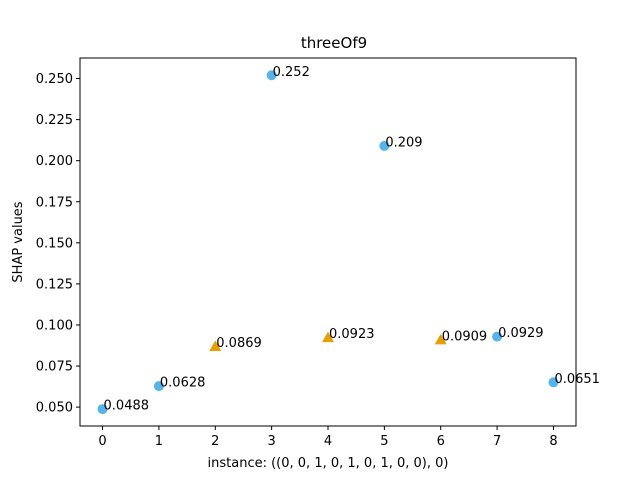 Image resolution: width=640 pixels, height=480 pixels. I want to click on y-tick-label: 0.200, so click(54, 161).